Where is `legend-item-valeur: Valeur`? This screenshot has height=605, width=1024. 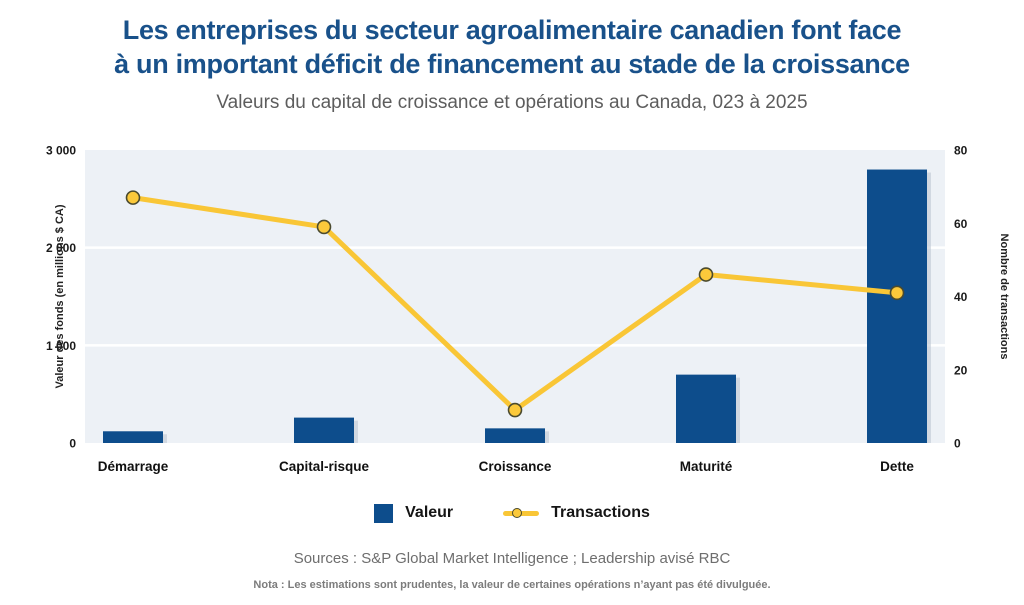
legend-item-valeur: Valeur is located at coordinates (414, 513).